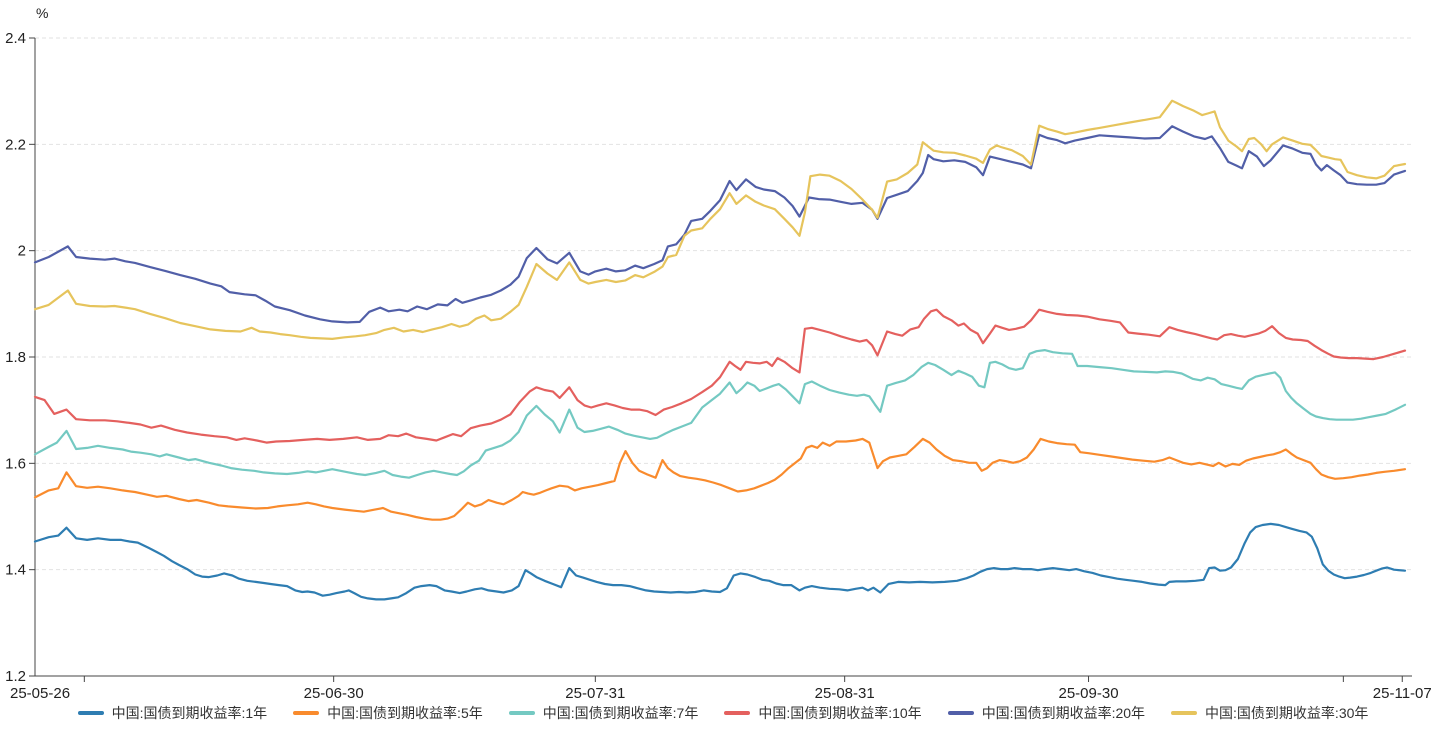 This screenshot has width=1446, height=732. Describe the element at coordinates (1287, 713) in the screenshot. I see `legend-label: 中国:国债到期收益率:30年` at that location.